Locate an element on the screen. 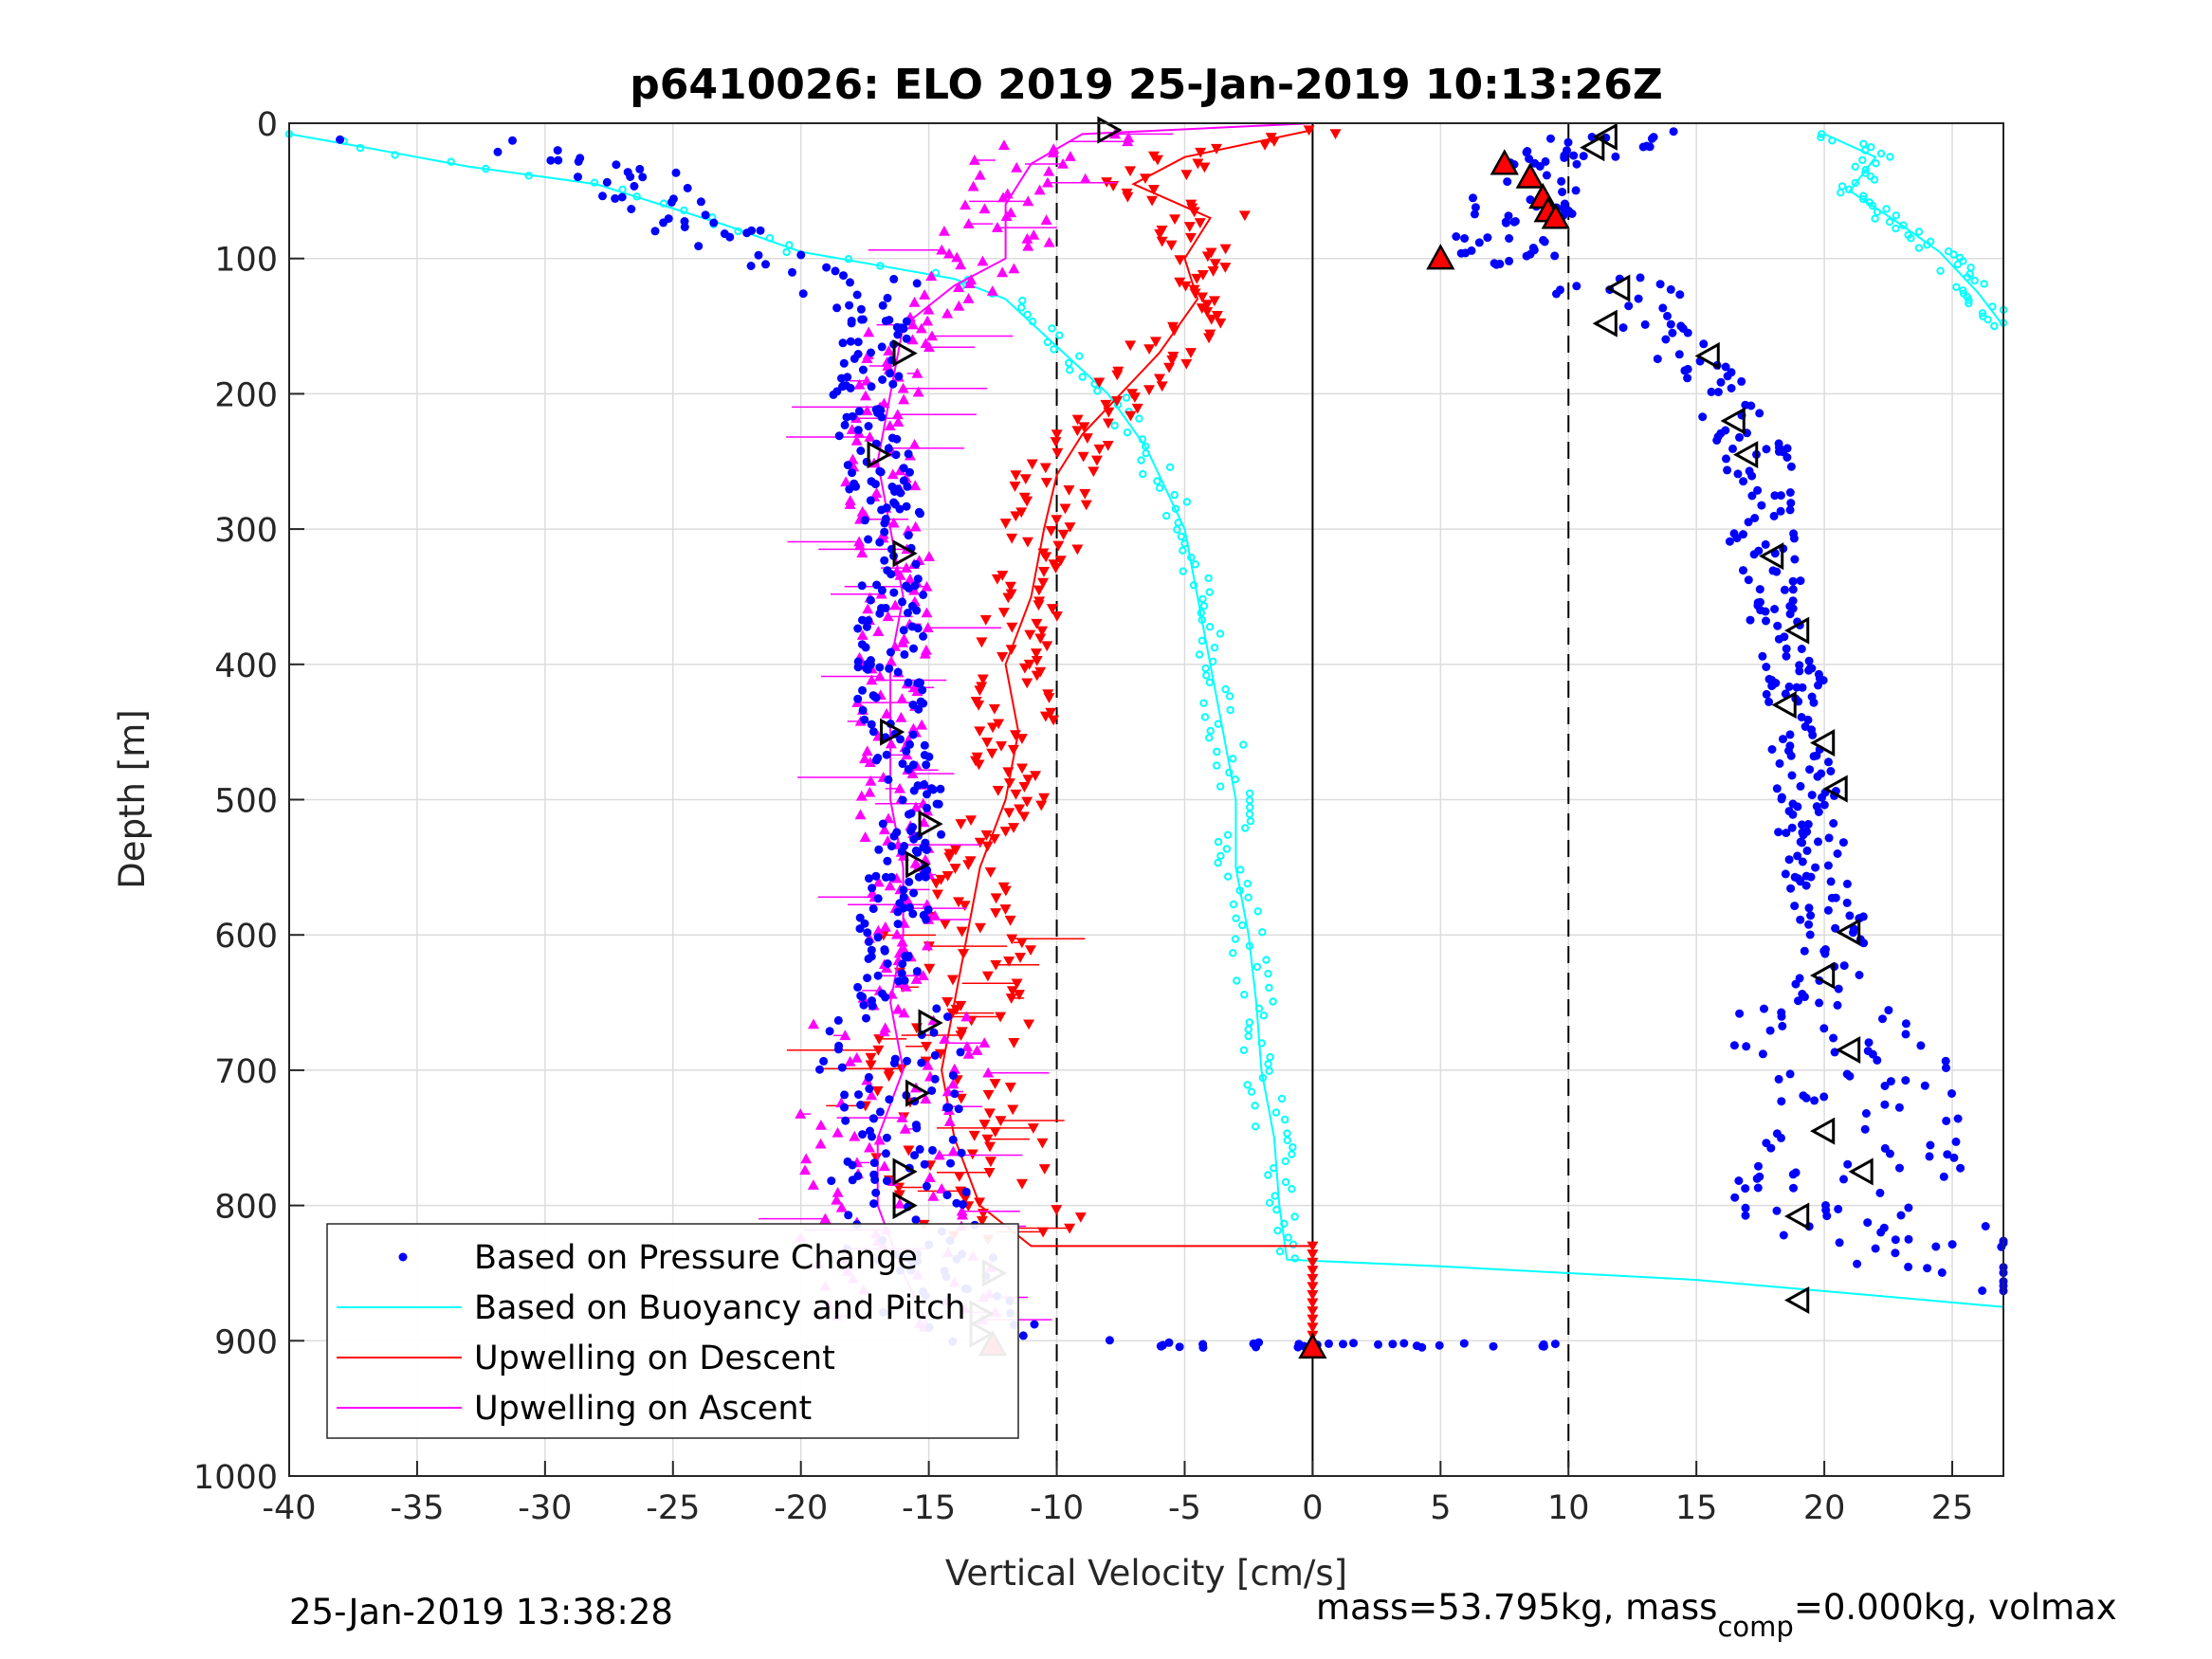 This screenshot has height=1659, width=2212. mass-suffix: =0.000kg, volmax is located at coordinates (1955, 1607).